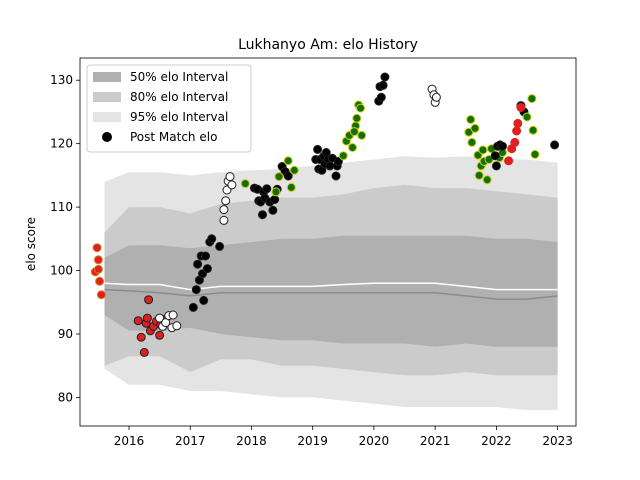  What do you see at coordinates (173, 137) in the screenshot?
I see `legend-entry-3: Post Match elo` at bounding box center [173, 137].